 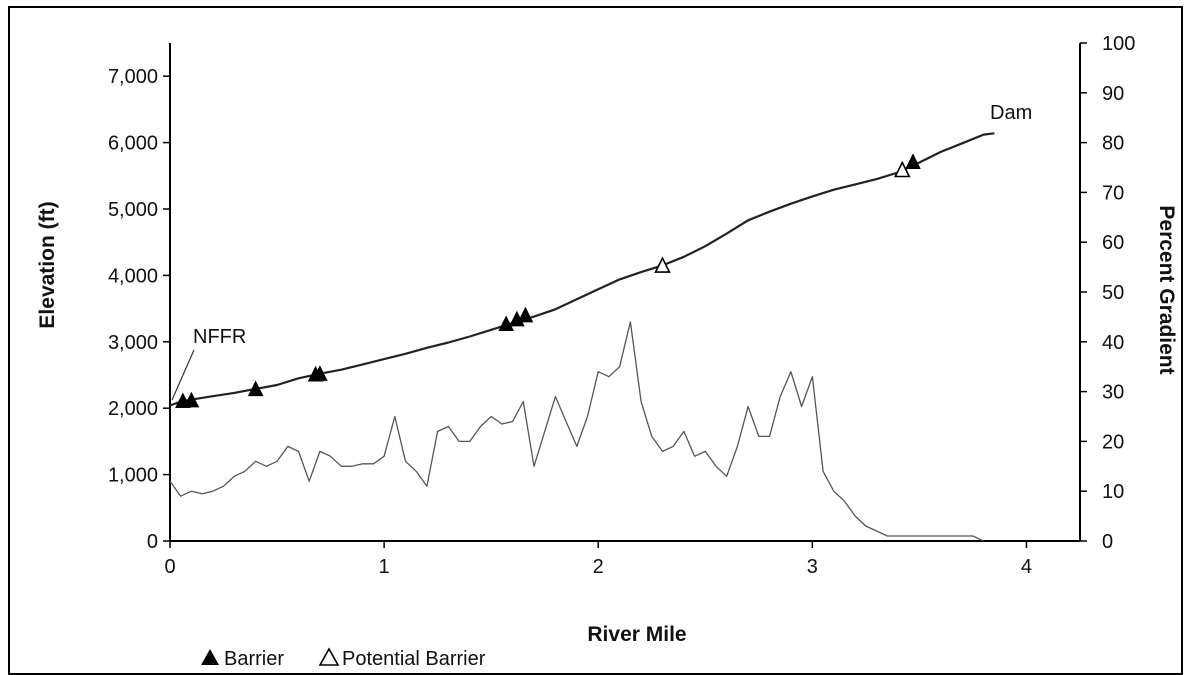 I want to click on nffr-leader-line, so click(x=183, y=375).